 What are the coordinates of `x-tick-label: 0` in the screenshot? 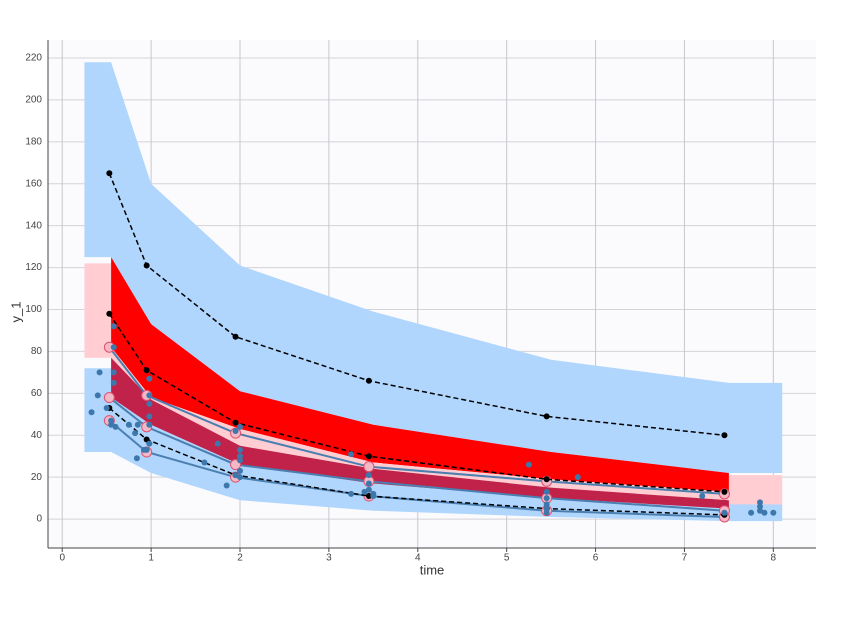 It's located at (62, 558).